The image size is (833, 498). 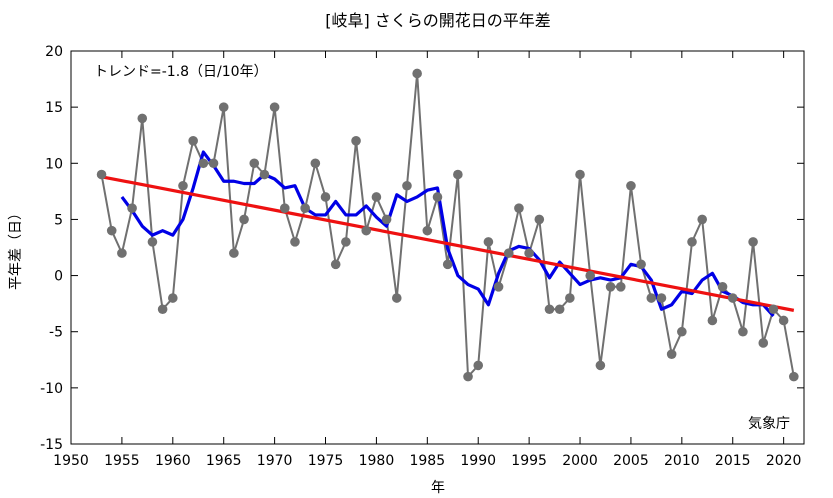 What do you see at coordinates (784, 461) in the screenshot?
I see `x-tick-label: 2020` at bounding box center [784, 461].